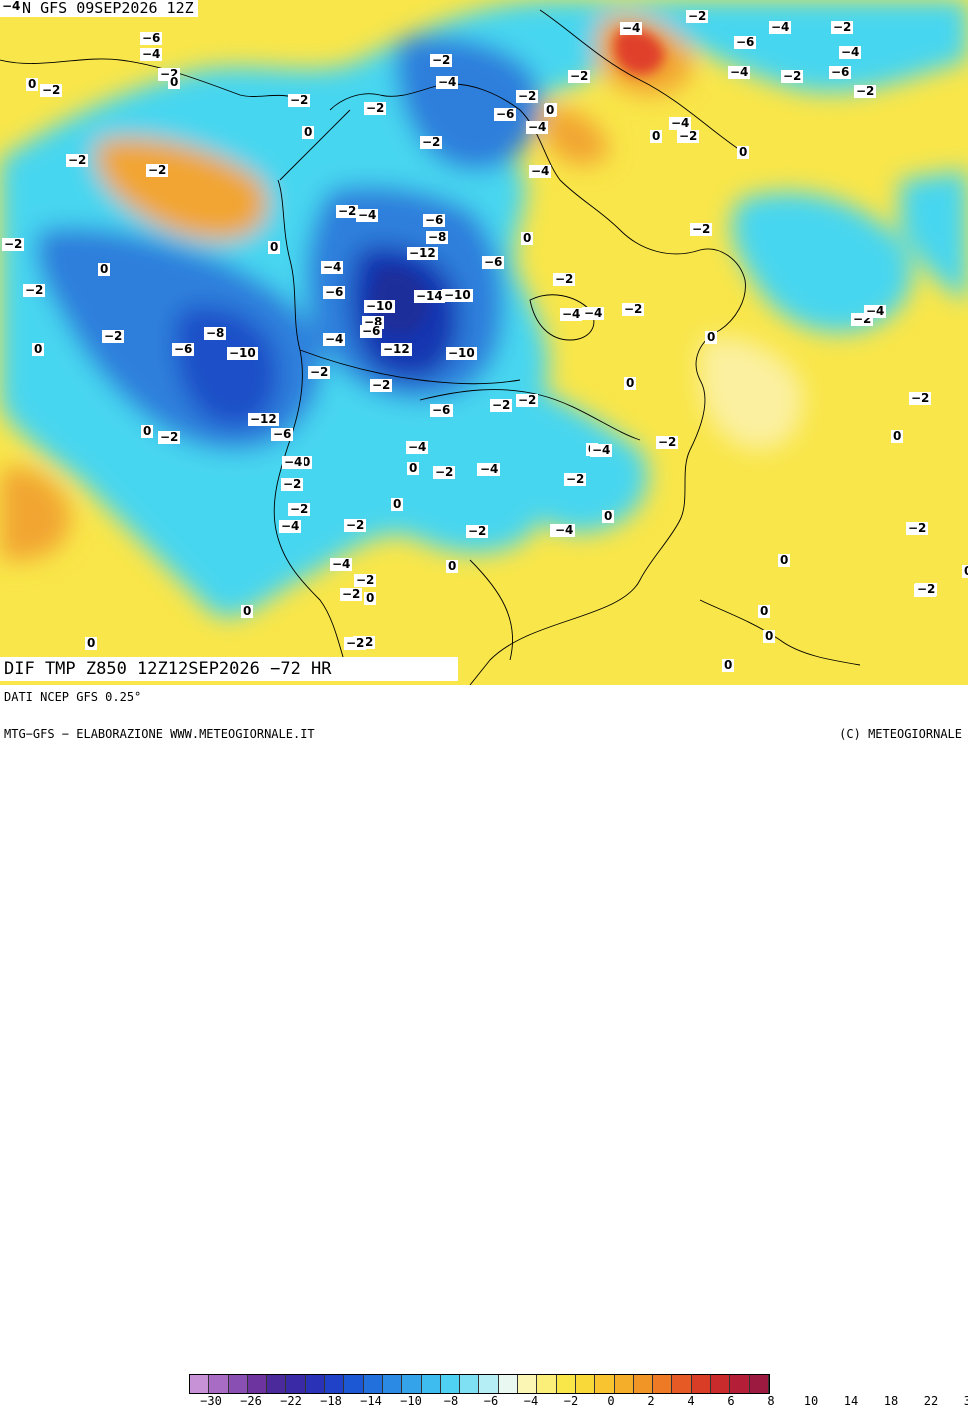 This screenshot has height=1410, width=968. I want to click on colorbar-tick-label: 0, so click(611, 1401).